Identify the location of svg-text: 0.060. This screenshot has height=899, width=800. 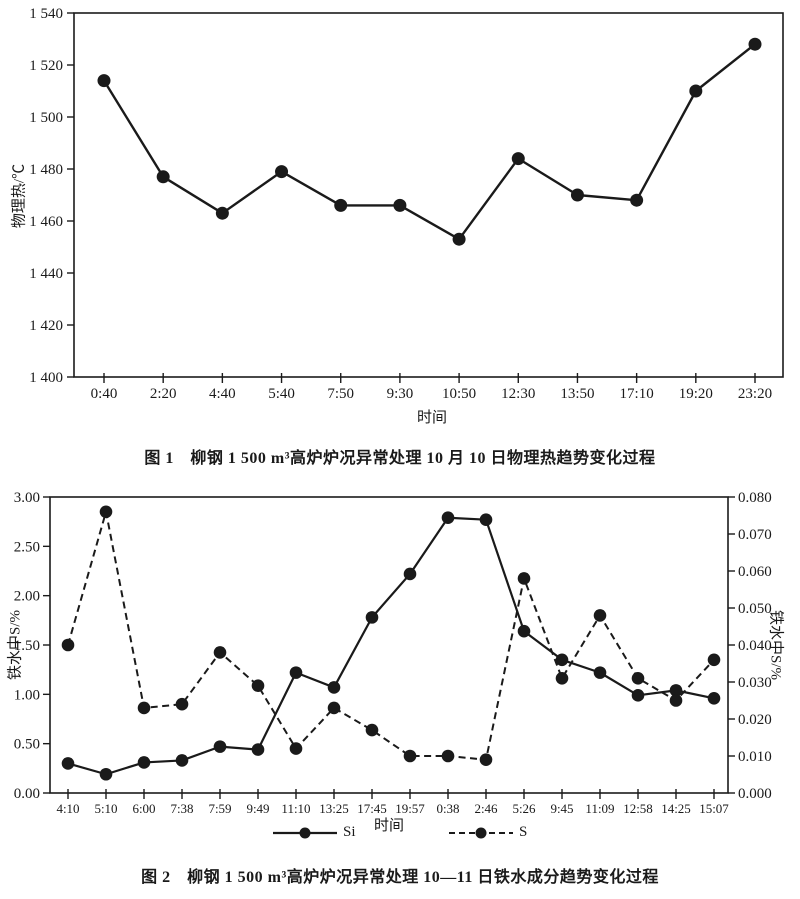
(755, 572).